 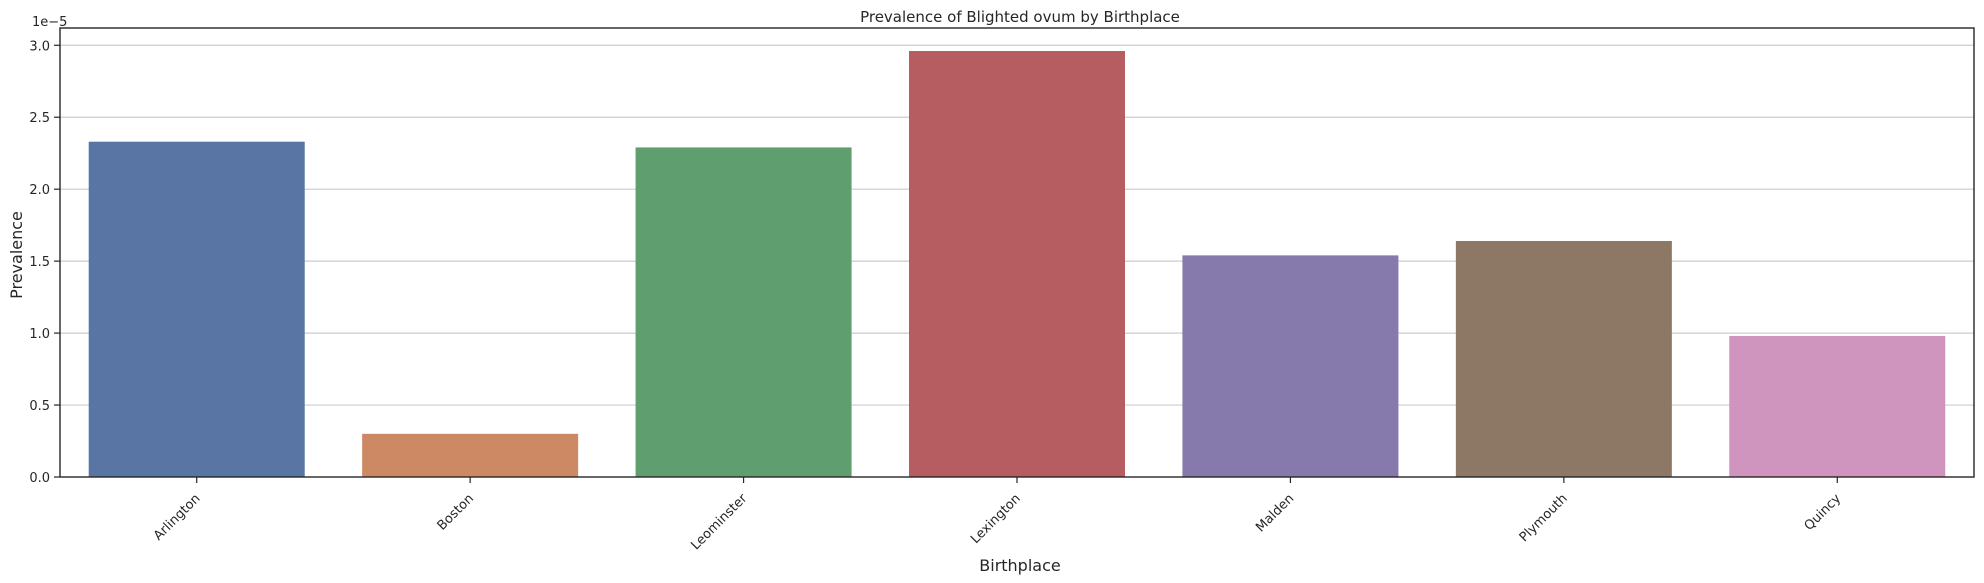 I want to click on y-tick-label: 0.0, so click(x=39, y=478).